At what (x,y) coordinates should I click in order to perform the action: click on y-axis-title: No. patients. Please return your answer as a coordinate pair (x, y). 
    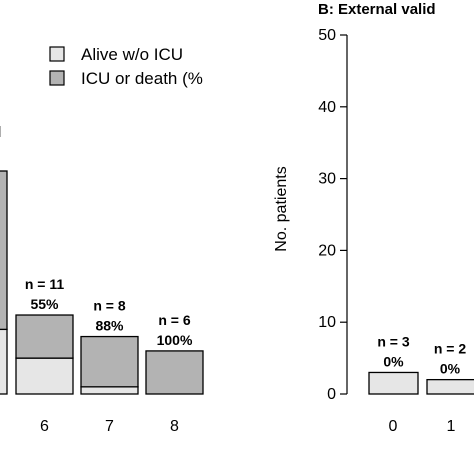
    Looking at the image, I should click on (281, 208).